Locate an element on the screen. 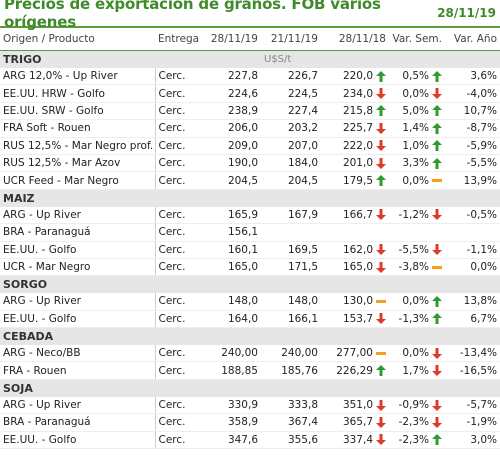 This screenshot has width=500, height=457. var-anio-cell: 13,9% is located at coordinates (472, 180).